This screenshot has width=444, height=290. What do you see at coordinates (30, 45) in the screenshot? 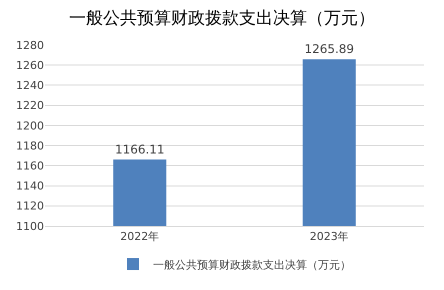
I see `y-tick-label: 1280` at bounding box center [30, 45].